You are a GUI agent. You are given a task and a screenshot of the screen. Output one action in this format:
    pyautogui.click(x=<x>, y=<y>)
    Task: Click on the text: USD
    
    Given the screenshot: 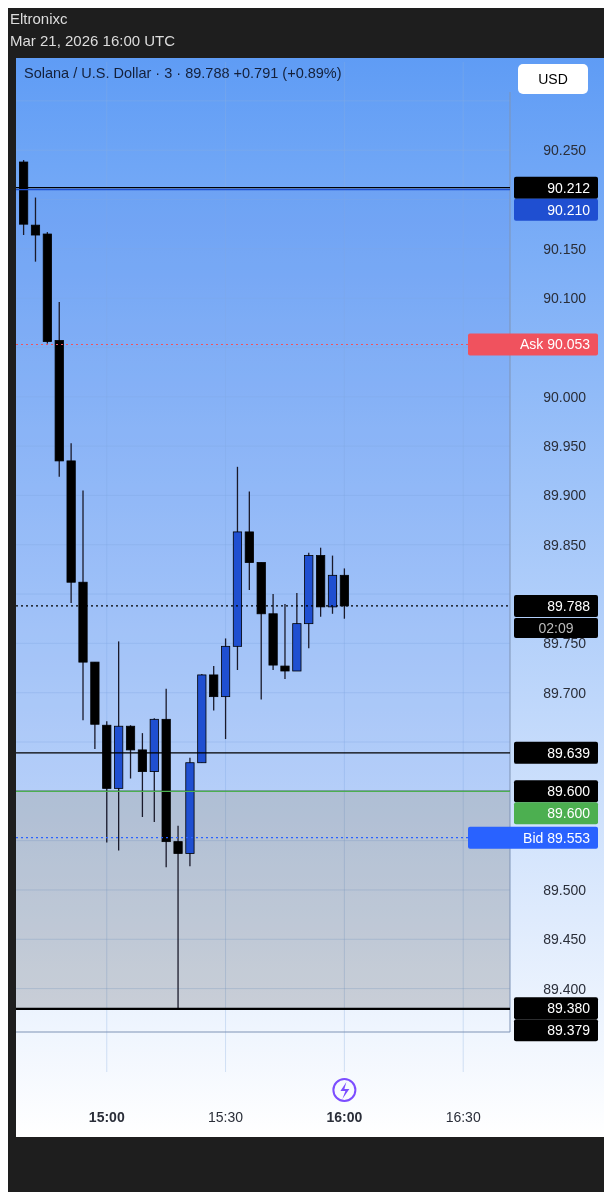 What is the action you would take?
    pyautogui.click(x=553, y=79)
    